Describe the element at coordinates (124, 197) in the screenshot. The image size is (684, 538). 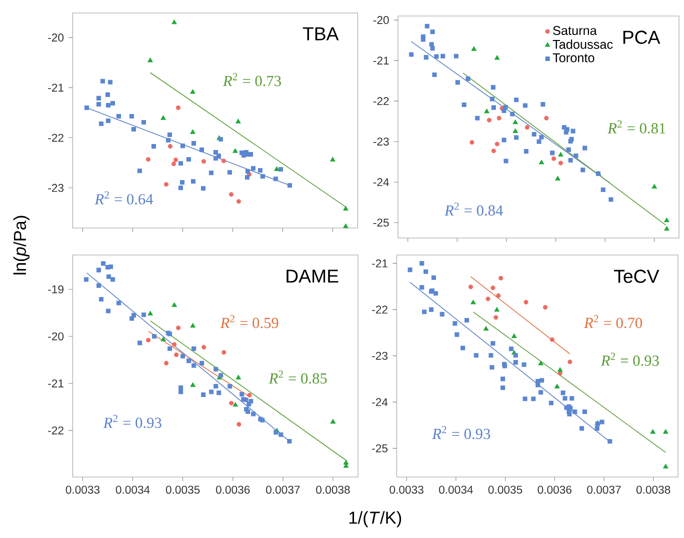
I see `text: R$^{2}$ = 0.64` at that location.